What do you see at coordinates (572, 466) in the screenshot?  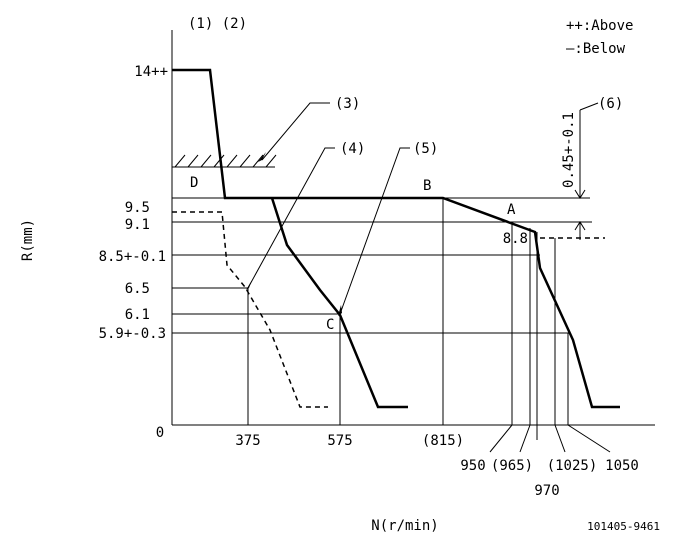 I see `x-label: (1025)` at bounding box center [572, 466].